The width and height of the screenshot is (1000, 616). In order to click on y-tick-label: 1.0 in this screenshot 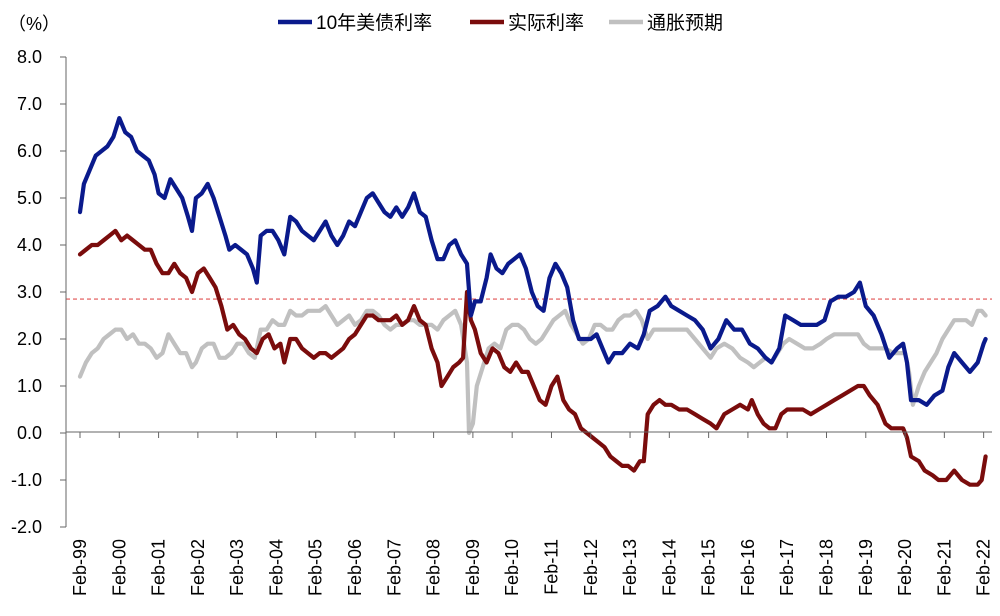, I will do `click(29, 386)`.